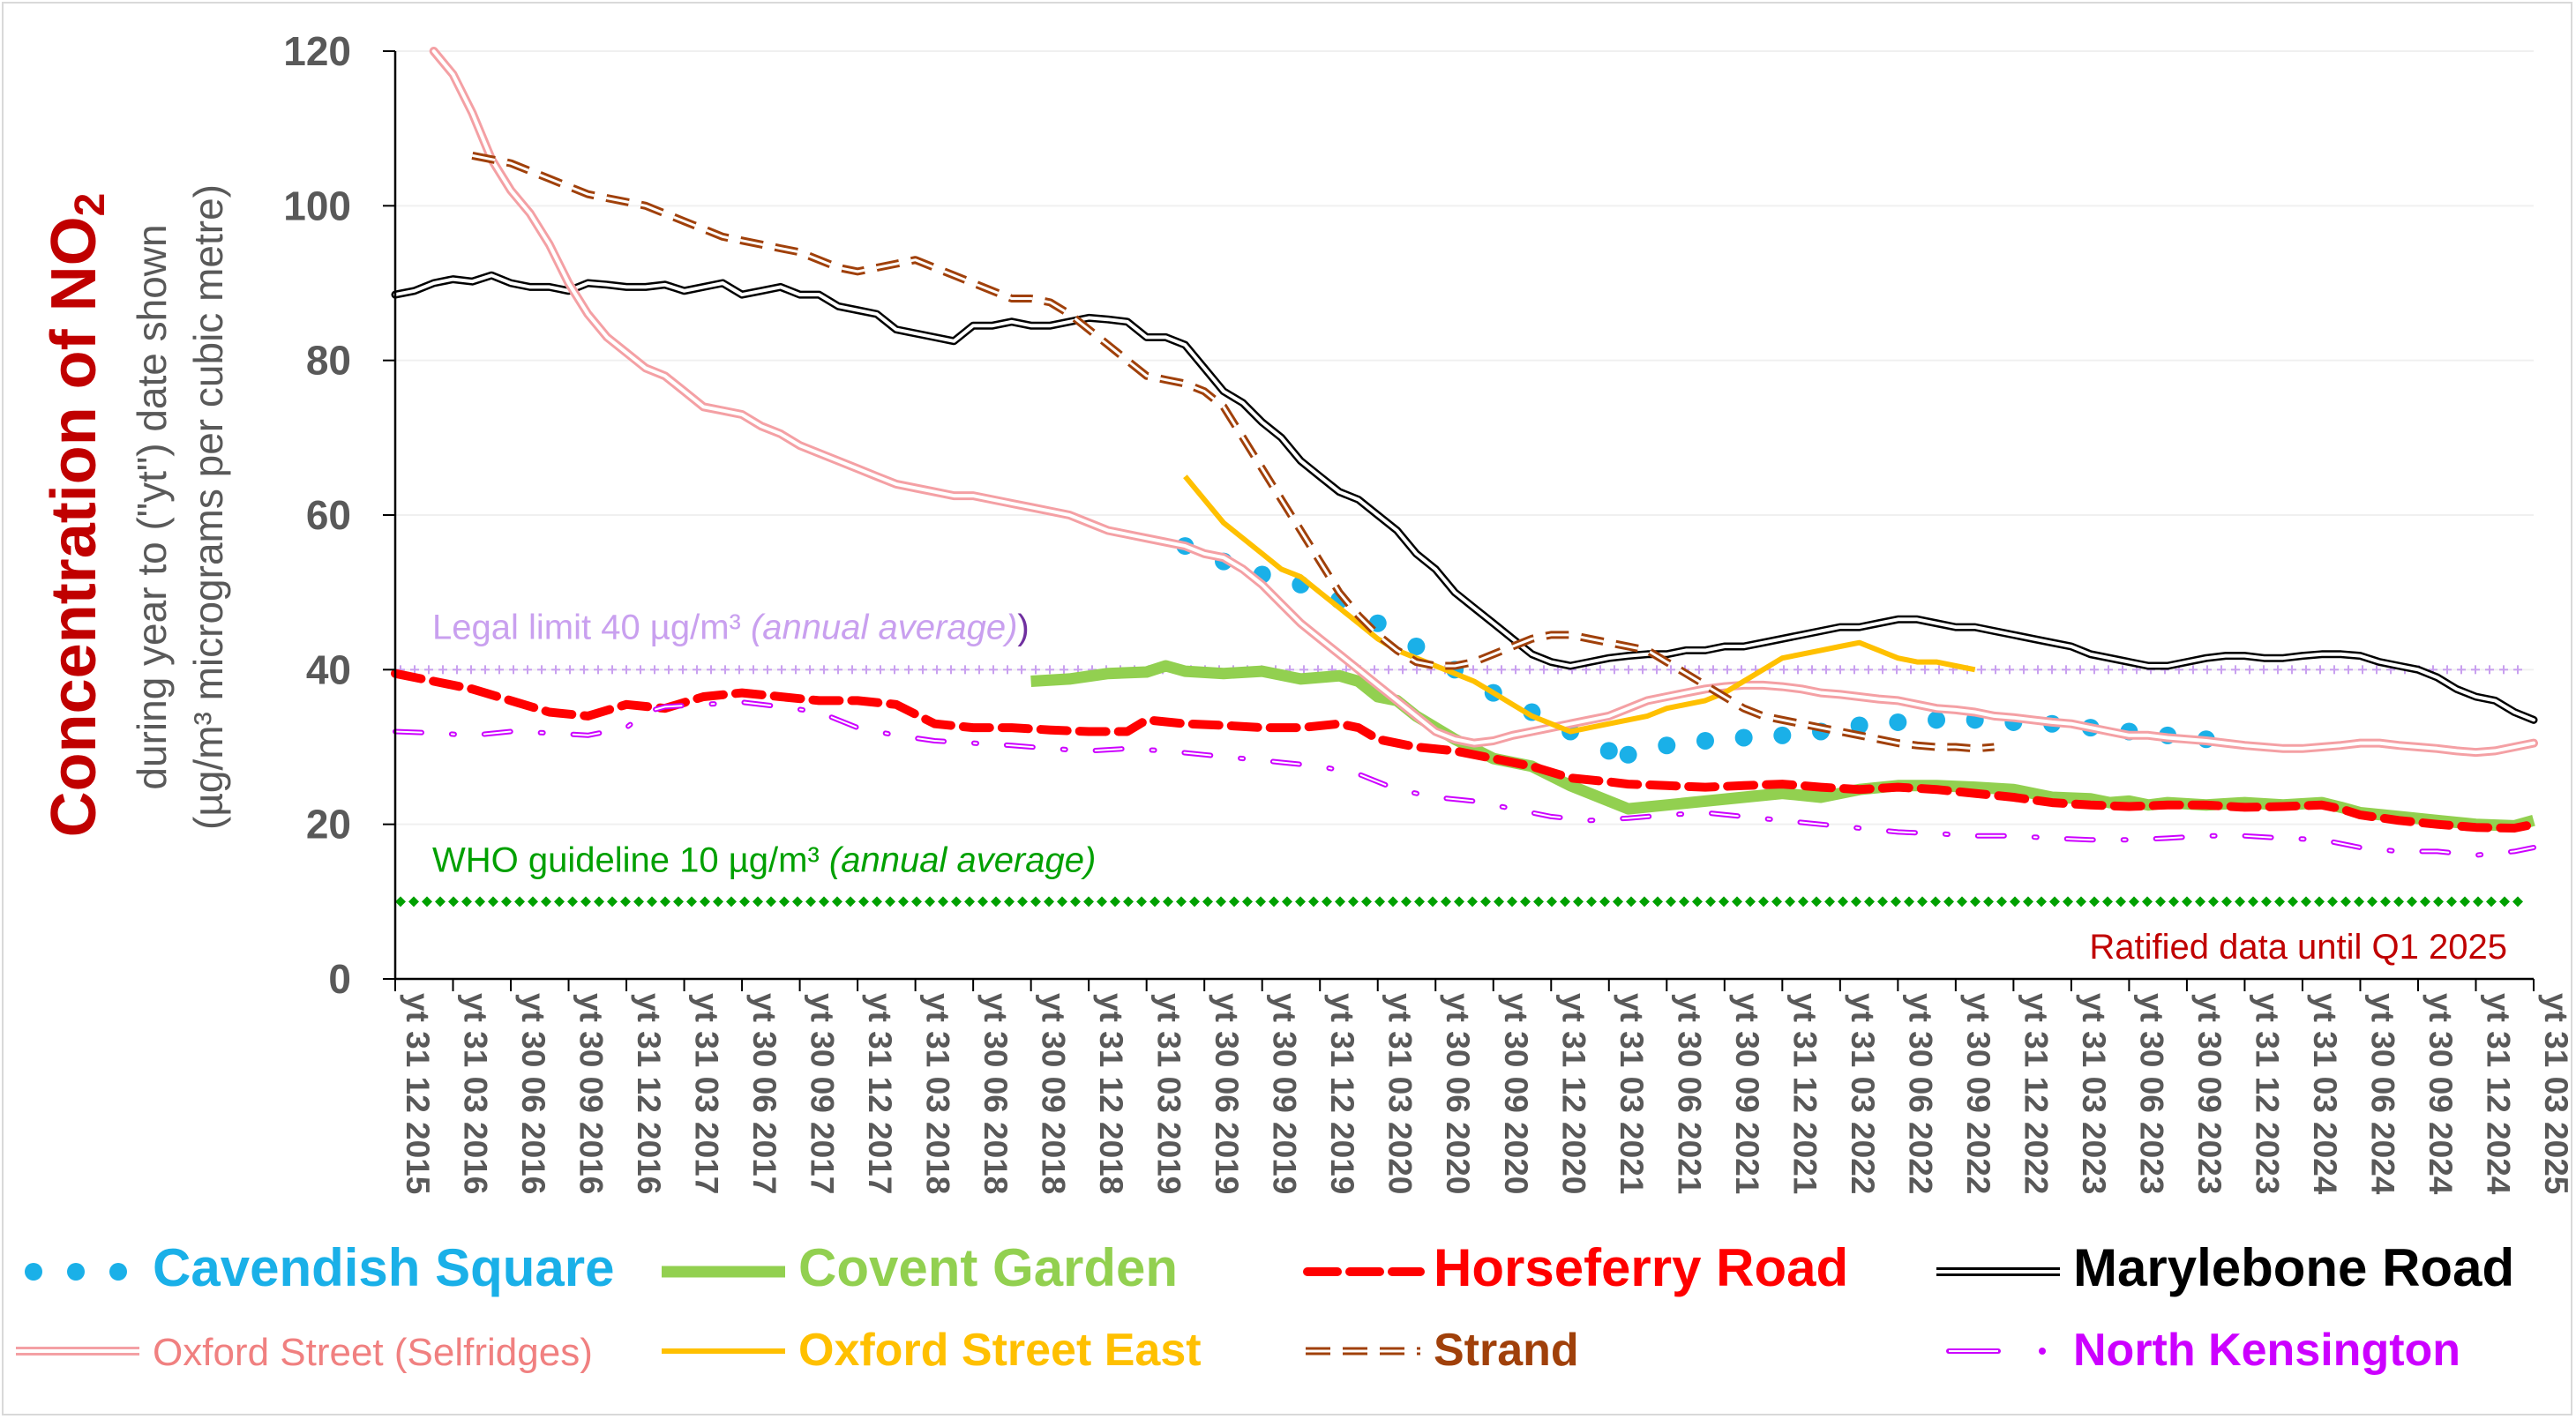 The width and height of the screenshot is (2576, 1419). Describe the element at coordinates (2298, 947) in the screenshot. I see `annotations: Ratified data until Q1 2025` at that location.